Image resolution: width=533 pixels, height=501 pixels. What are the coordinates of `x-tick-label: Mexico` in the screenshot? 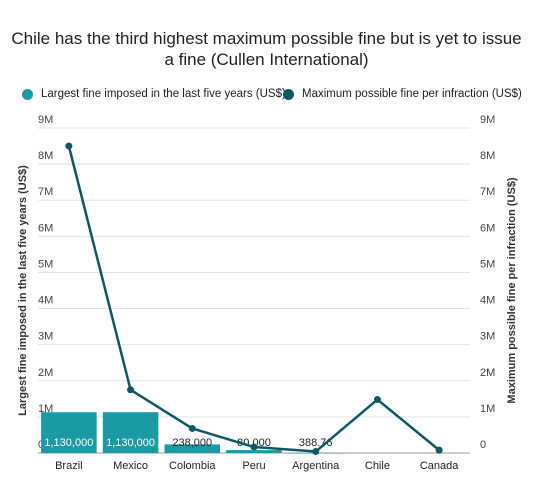 It's located at (130, 466).